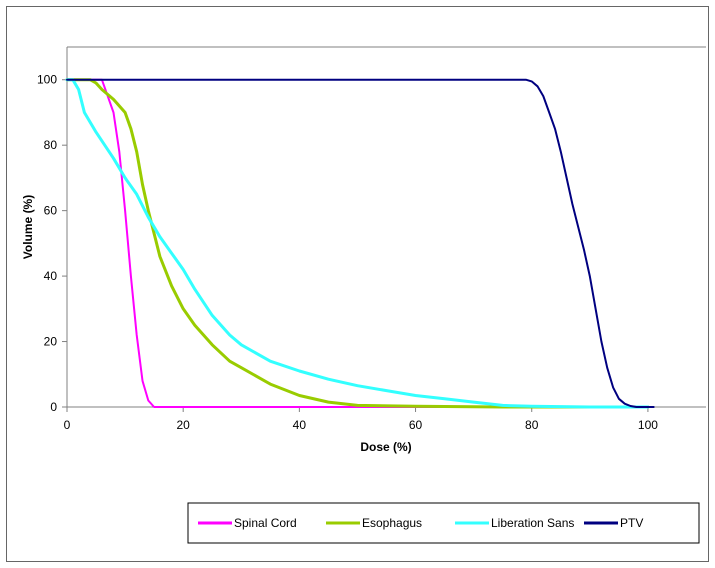 The width and height of the screenshot is (715, 568). What do you see at coordinates (51, 342) in the screenshot?
I see `y-tick-label: 20` at bounding box center [51, 342].